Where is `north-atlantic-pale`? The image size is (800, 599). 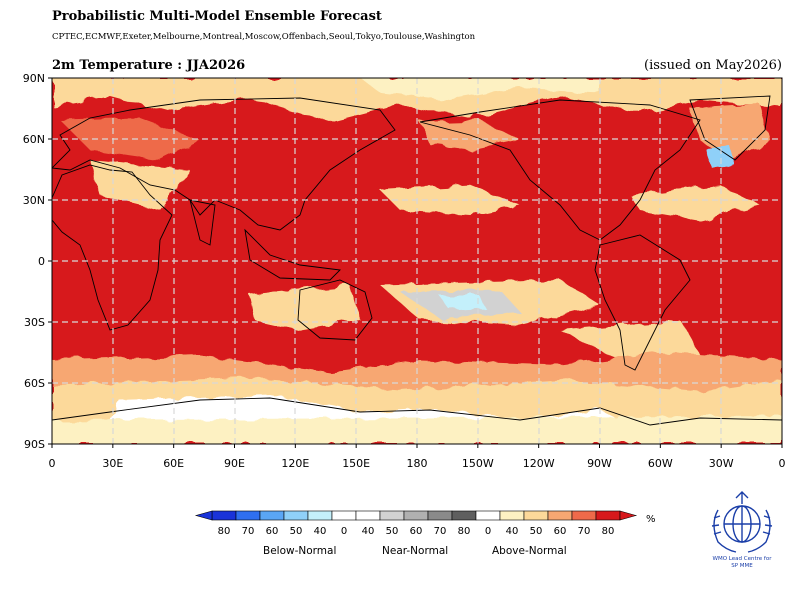 north-atlantic-pale is located at coordinates (695, 202).